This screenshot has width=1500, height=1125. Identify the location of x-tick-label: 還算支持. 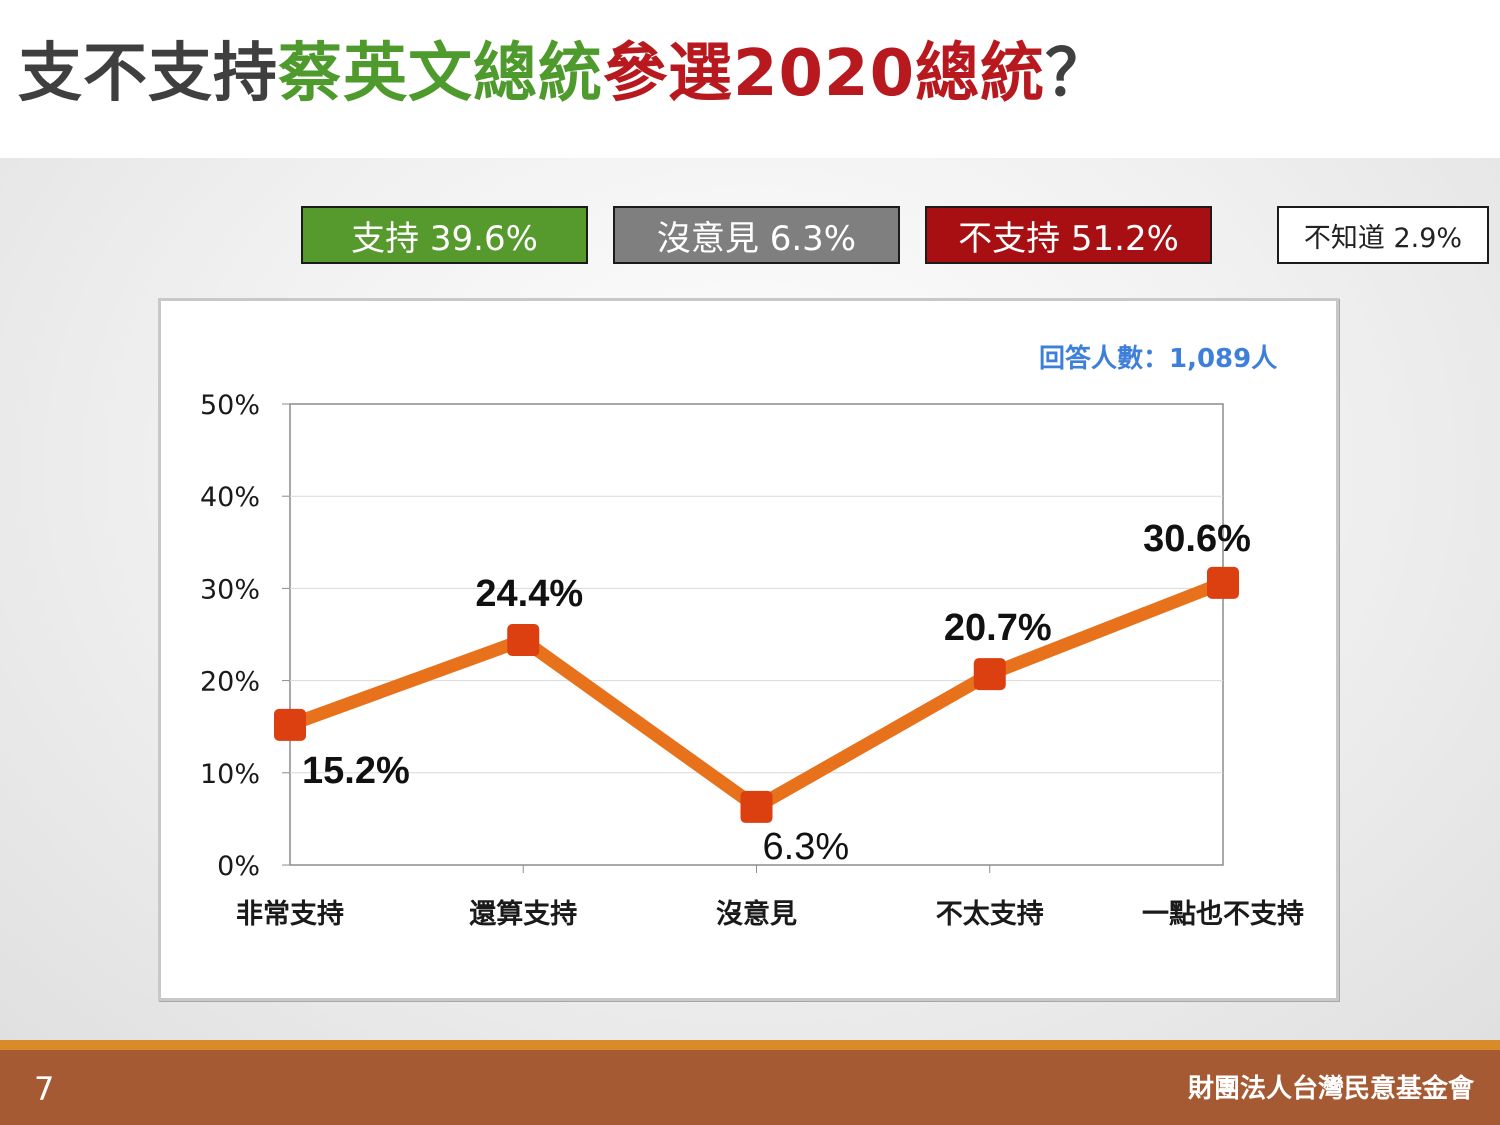
(523, 914).